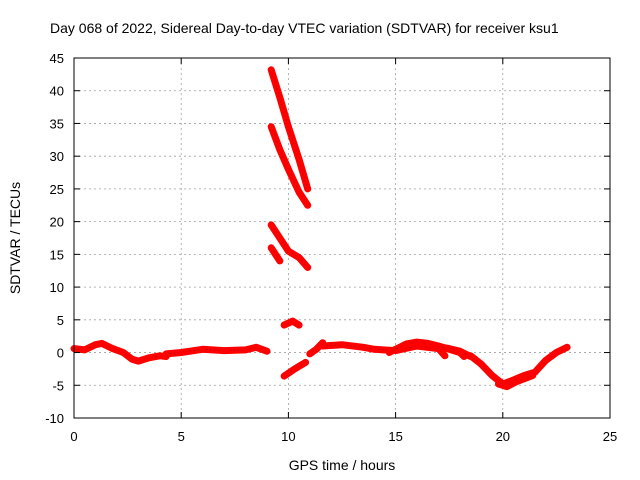  I want to click on x-tick-label: 5, so click(181, 436).